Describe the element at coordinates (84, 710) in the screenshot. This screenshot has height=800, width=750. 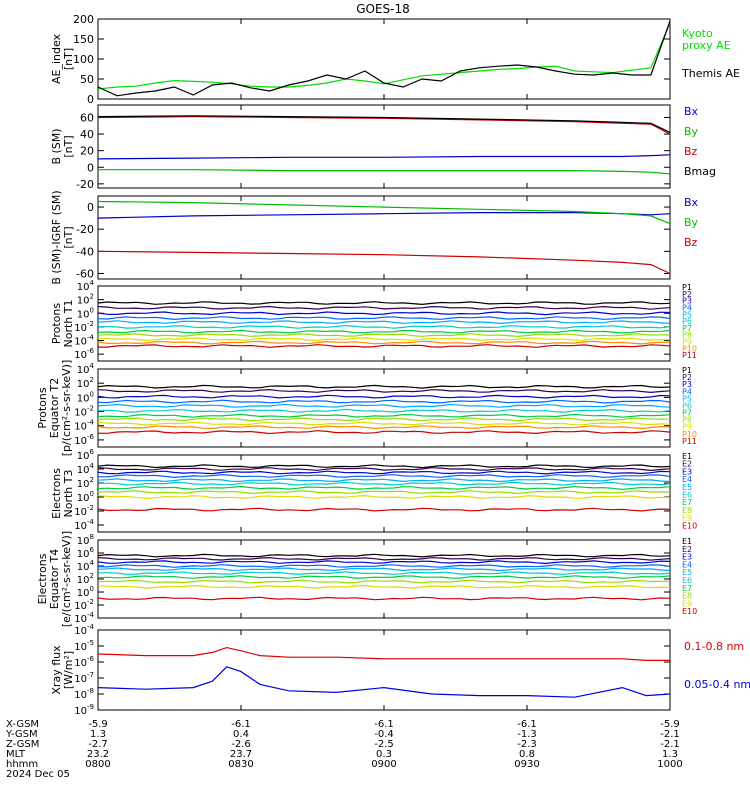
I see `y-tick-label: 10⁻⁹` at that location.